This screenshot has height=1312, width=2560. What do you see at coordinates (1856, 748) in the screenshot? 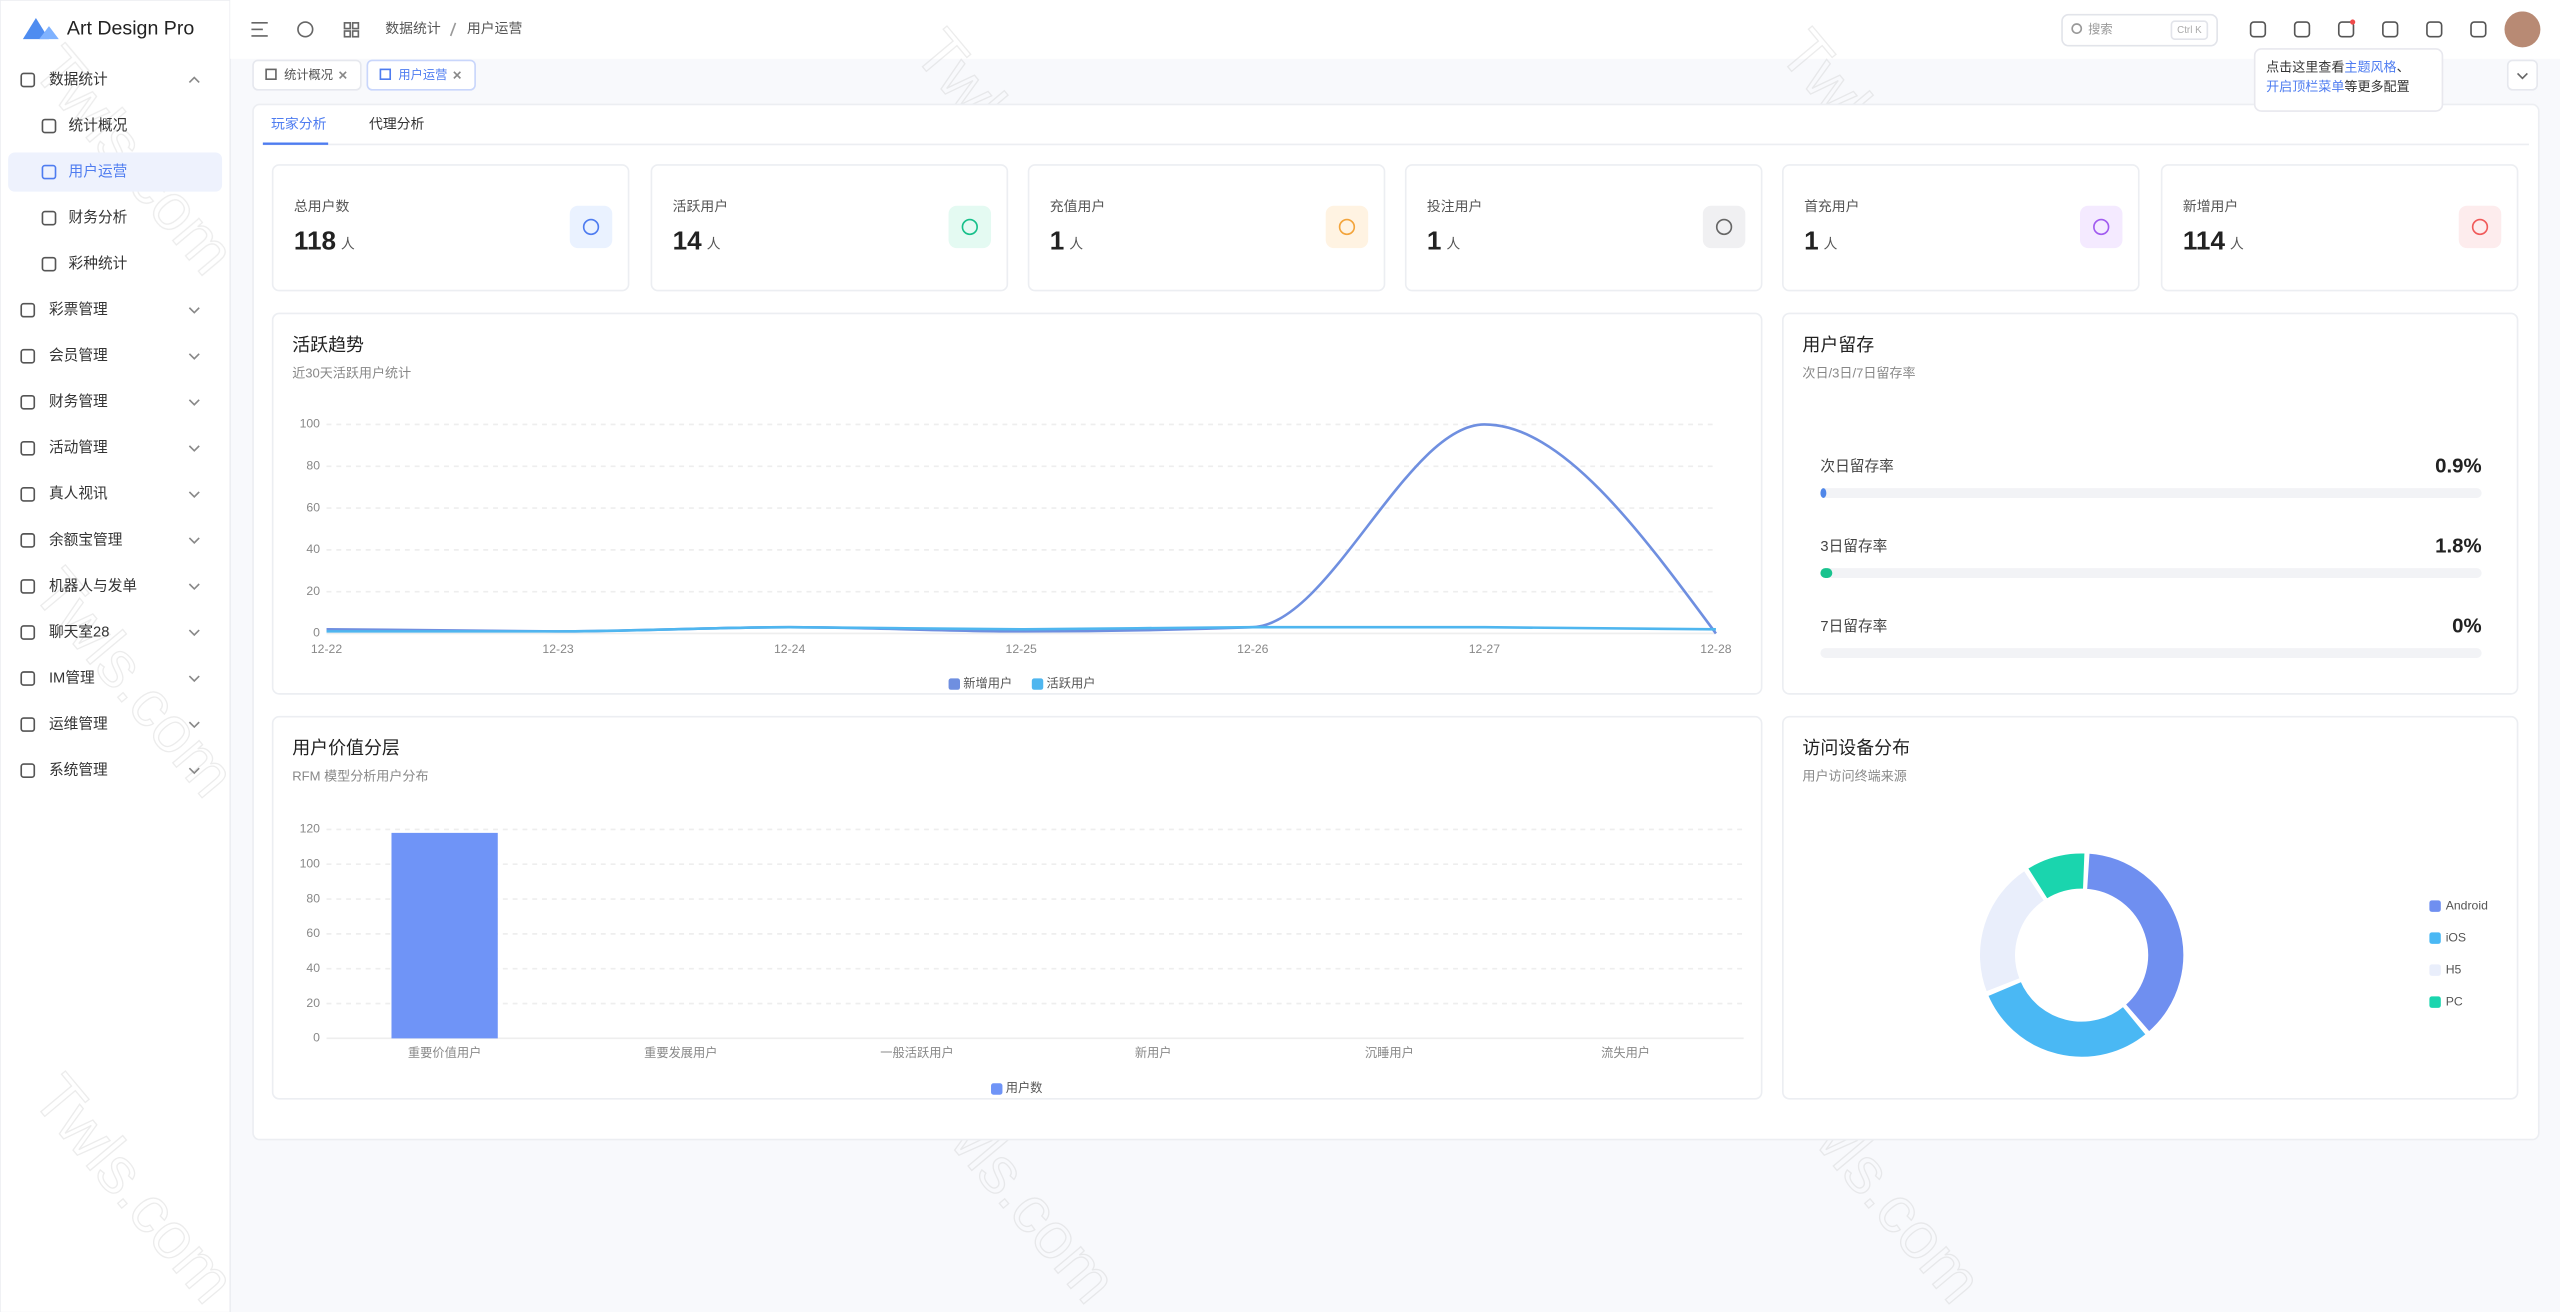
I see `chart-title: 访问设备分布` at bounding box center [1856, 748].